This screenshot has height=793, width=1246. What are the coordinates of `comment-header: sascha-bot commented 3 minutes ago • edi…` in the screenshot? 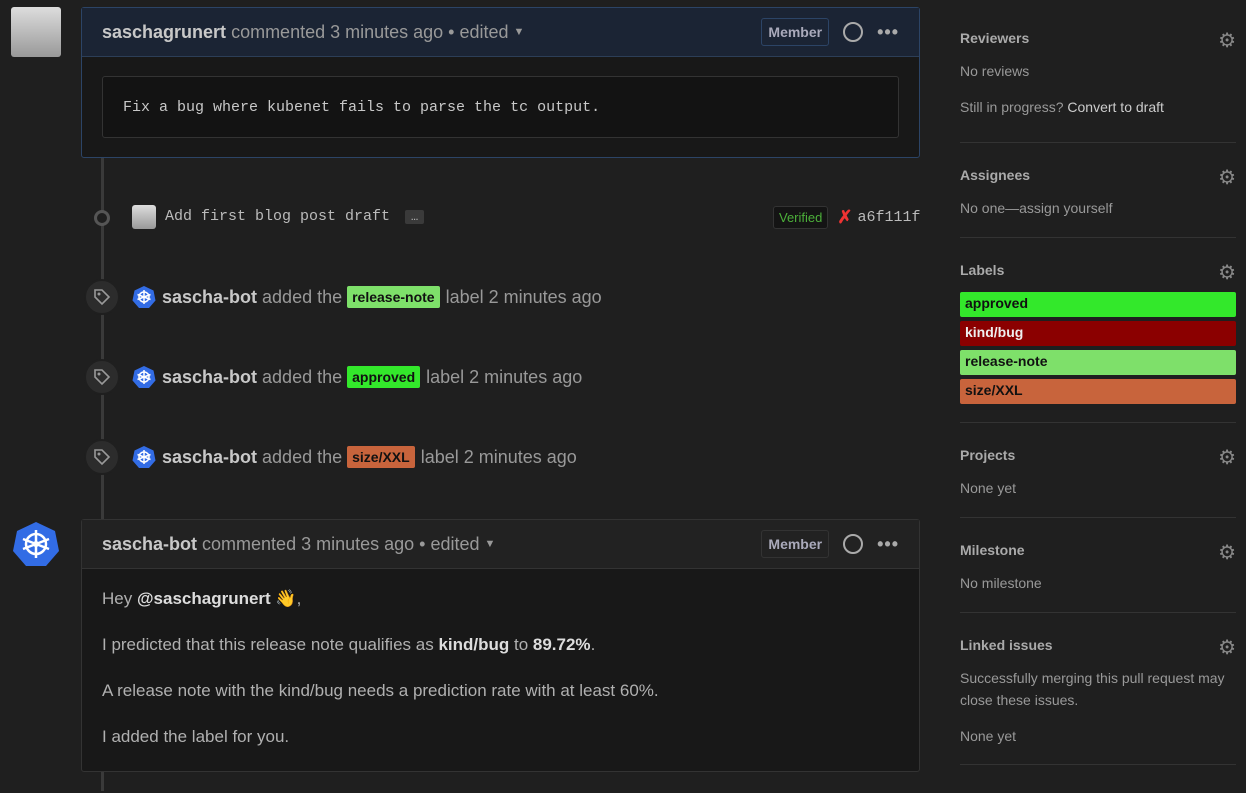 It's located at (500, 544).